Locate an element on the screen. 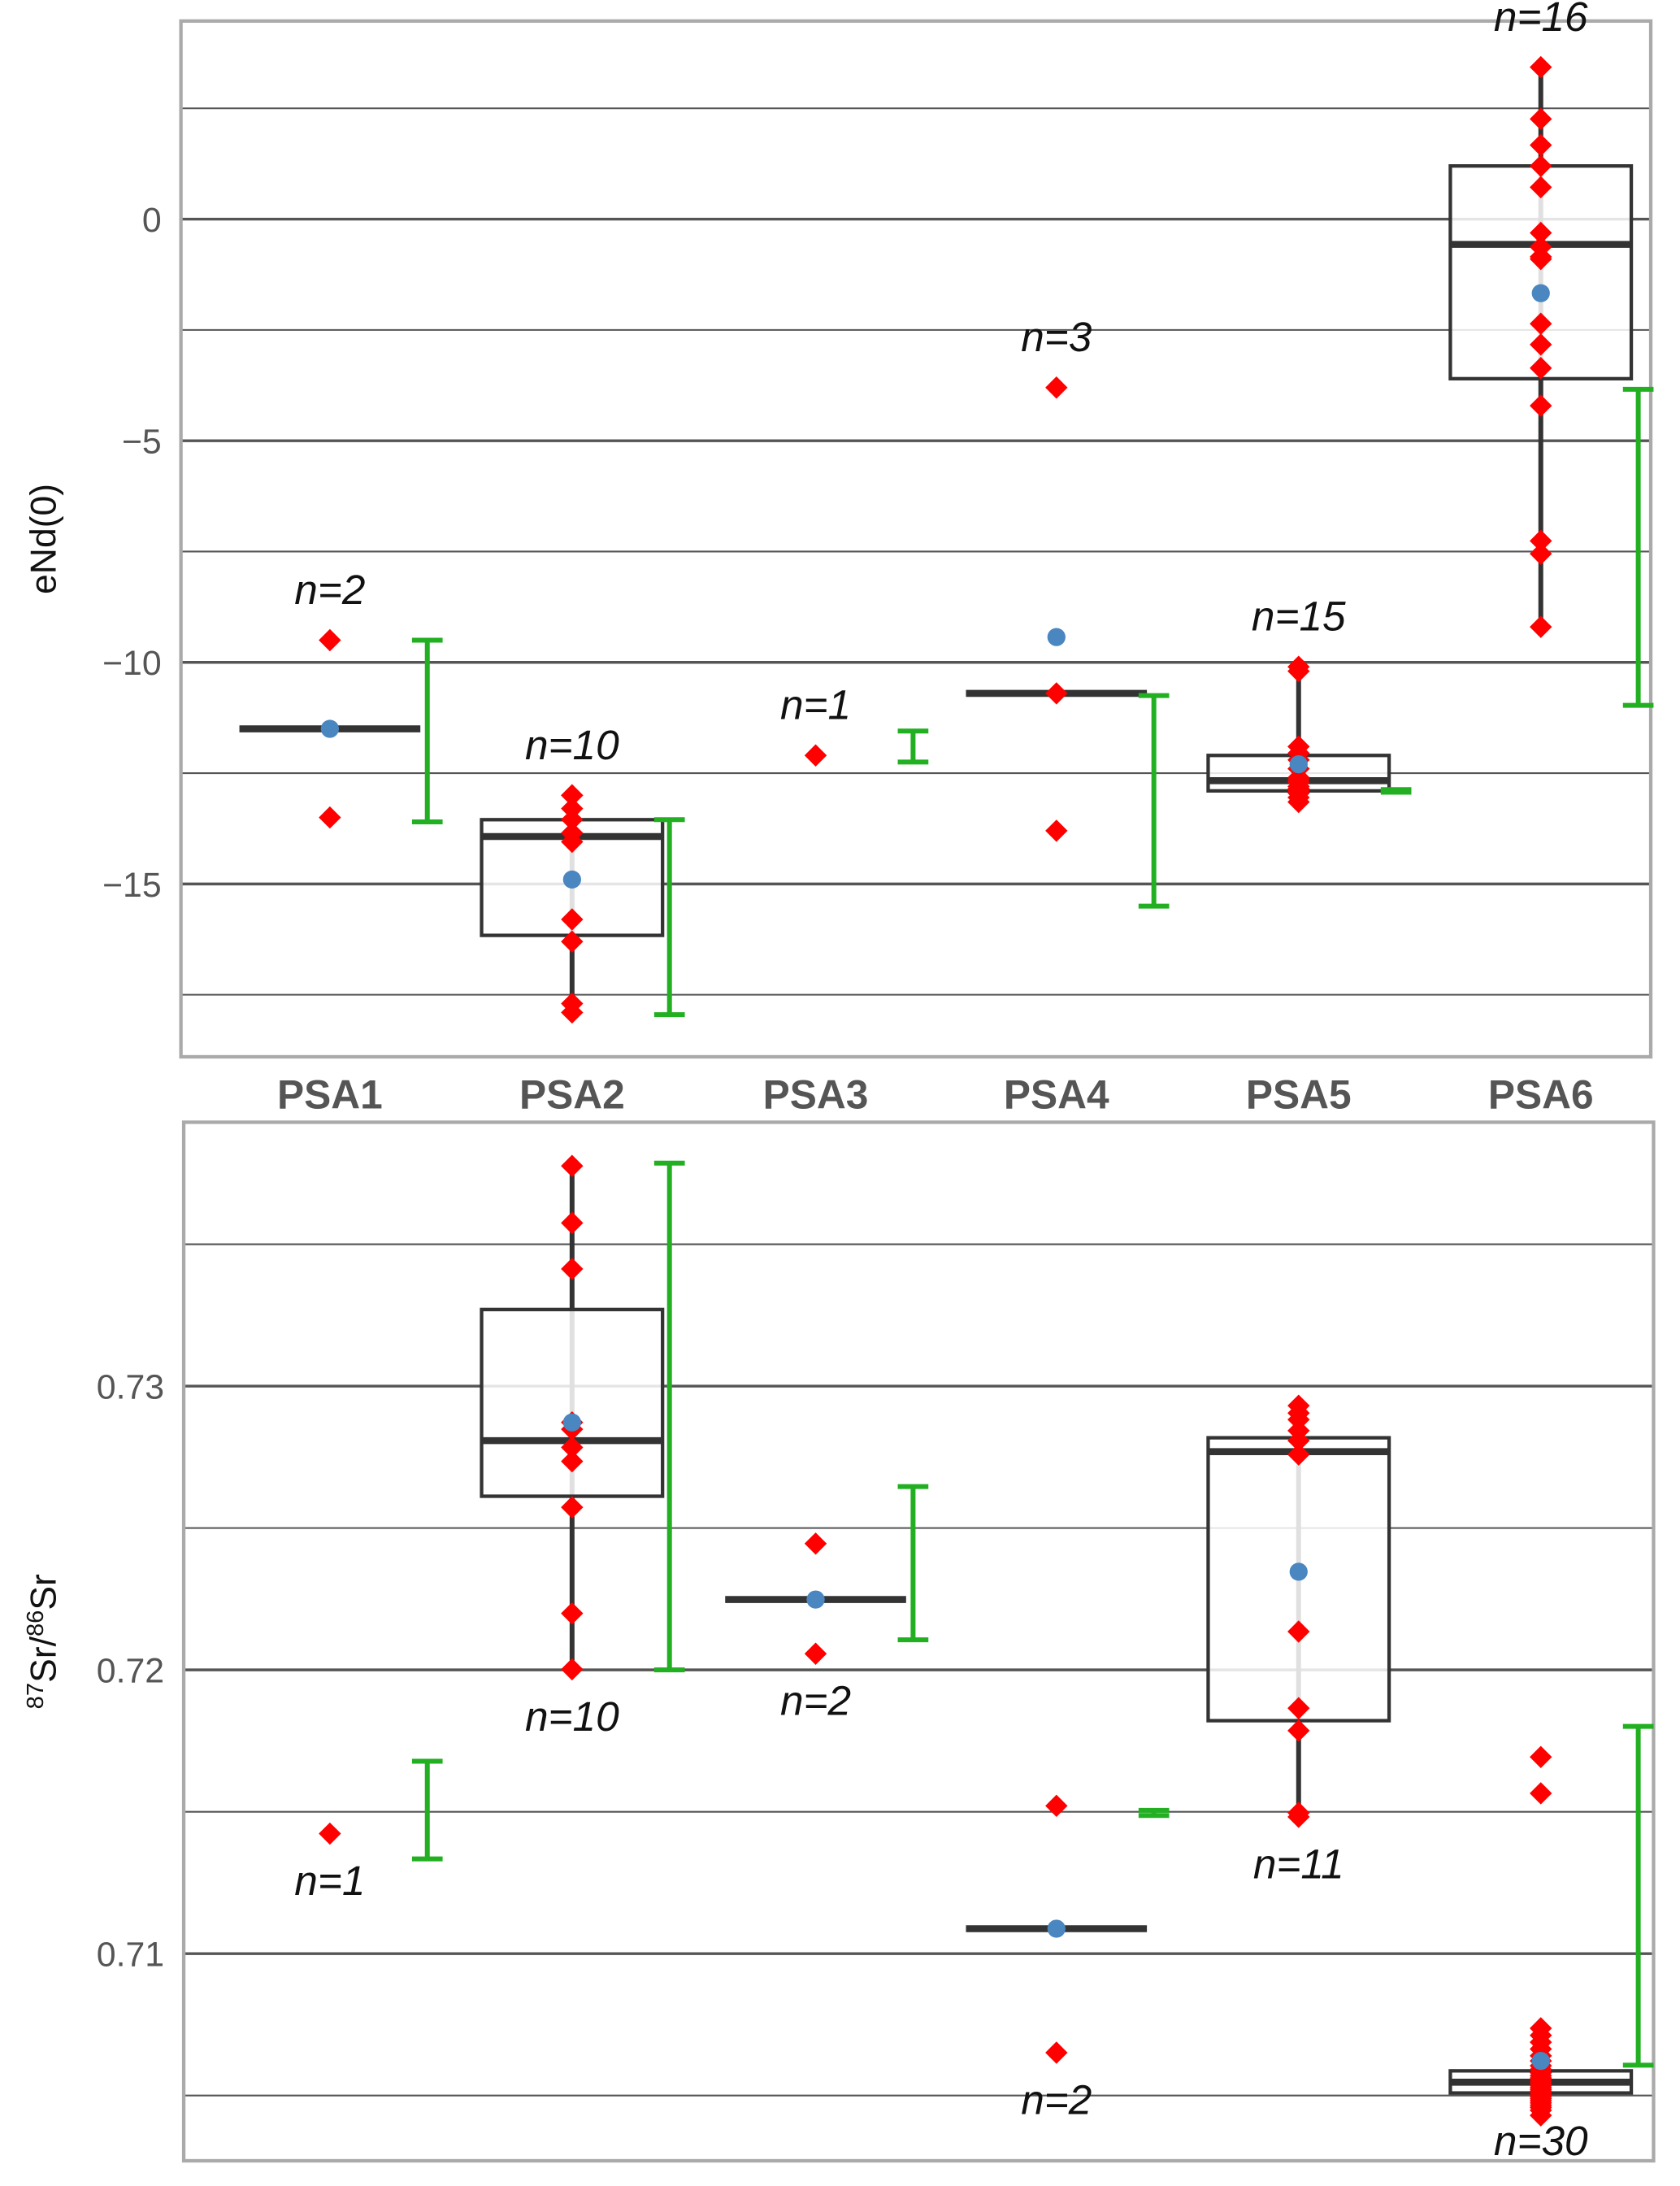 The width and height of the screenshot is (1680, 2186). y-tick-label: 0 is located at coordinates (152, 220).